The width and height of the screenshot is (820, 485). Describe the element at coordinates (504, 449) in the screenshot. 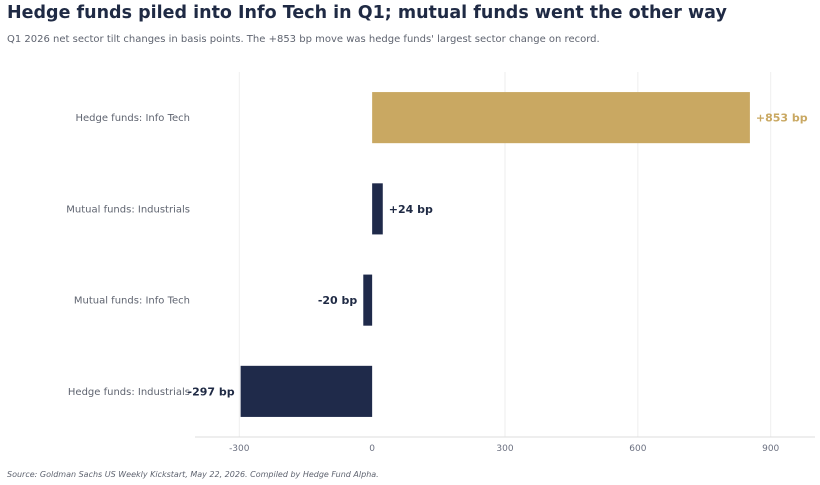

I see `x-tick-label: 300` at that location.